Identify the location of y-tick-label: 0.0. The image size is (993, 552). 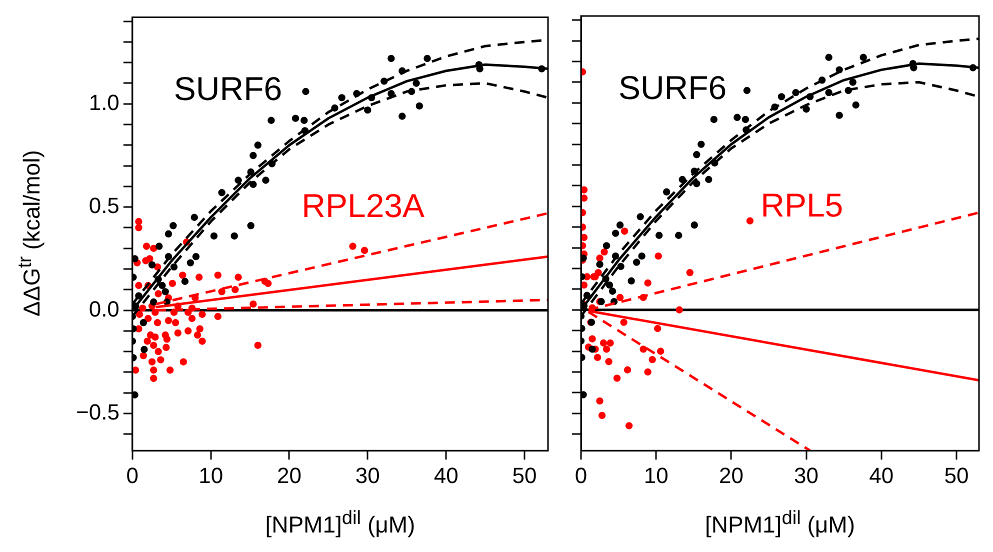
(104, 309).